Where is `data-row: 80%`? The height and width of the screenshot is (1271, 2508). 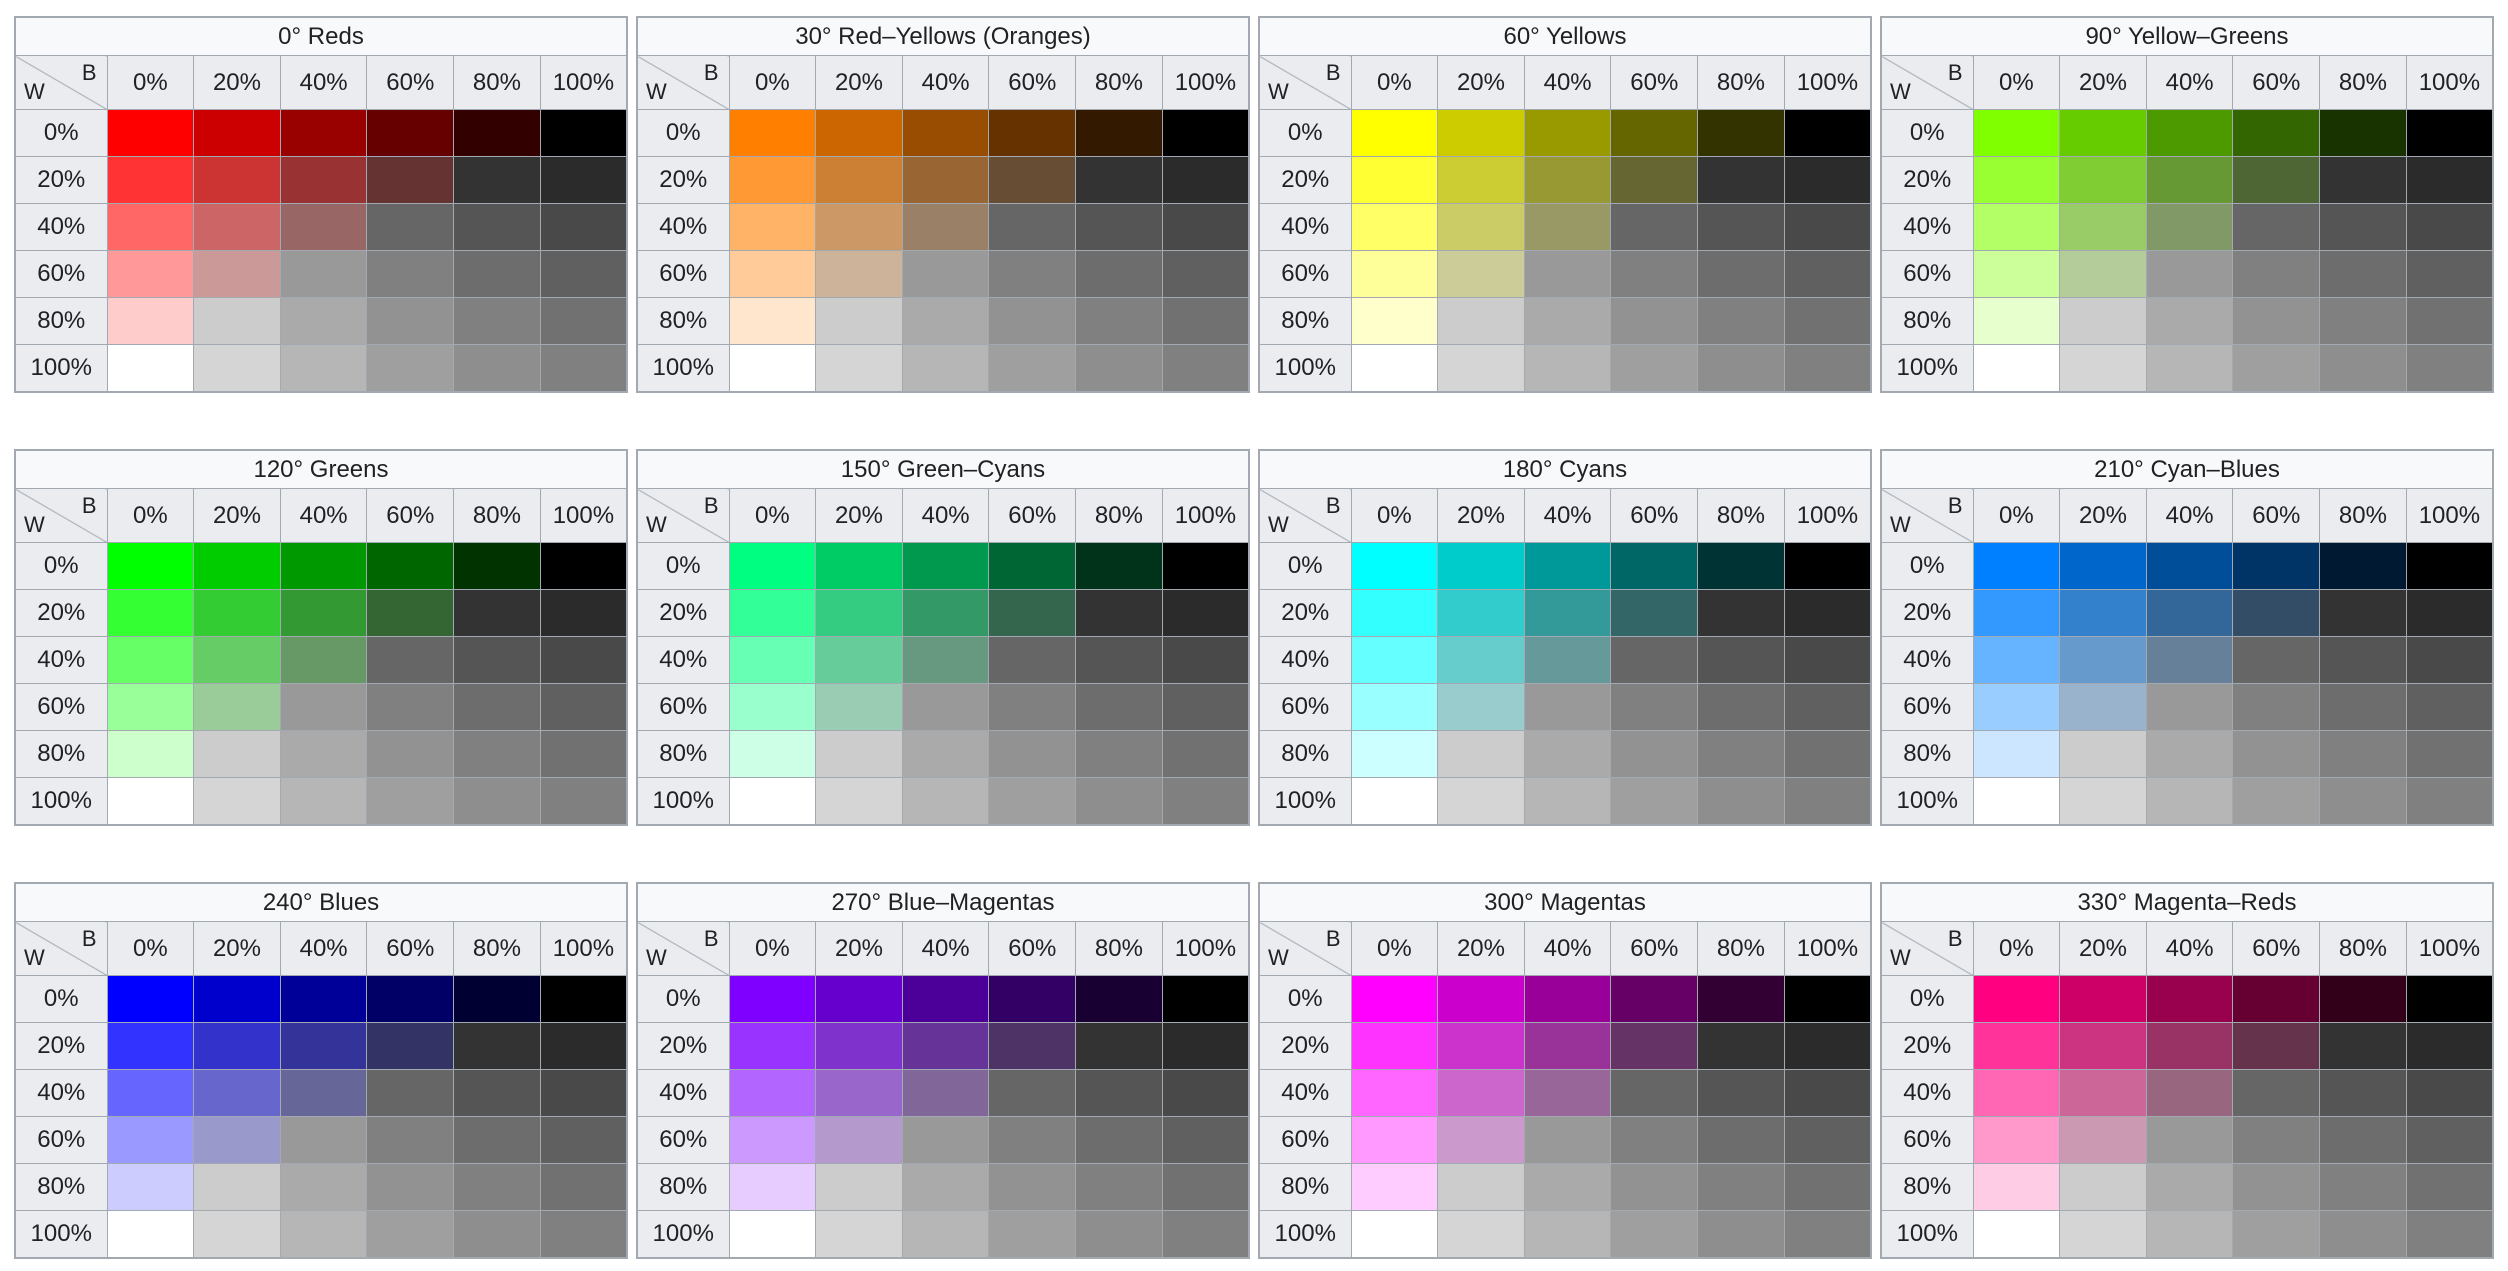 data-row: 80% is located at coordinates (321, 321).